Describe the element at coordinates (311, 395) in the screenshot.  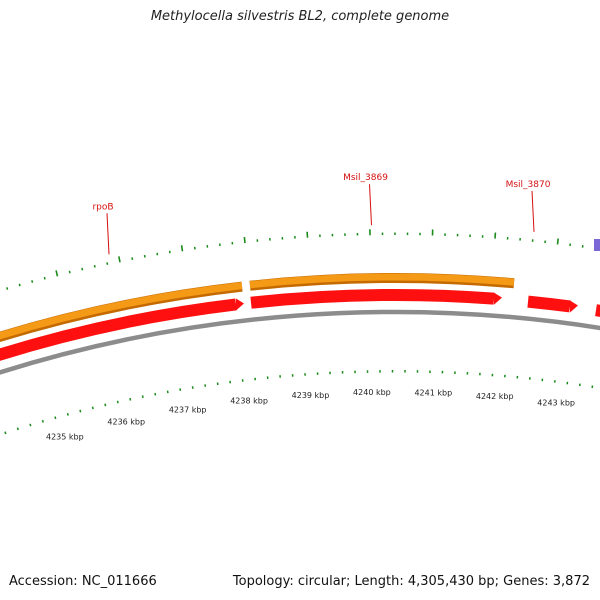
I see `kbp-tick-label: 4239 kbp` at that location.